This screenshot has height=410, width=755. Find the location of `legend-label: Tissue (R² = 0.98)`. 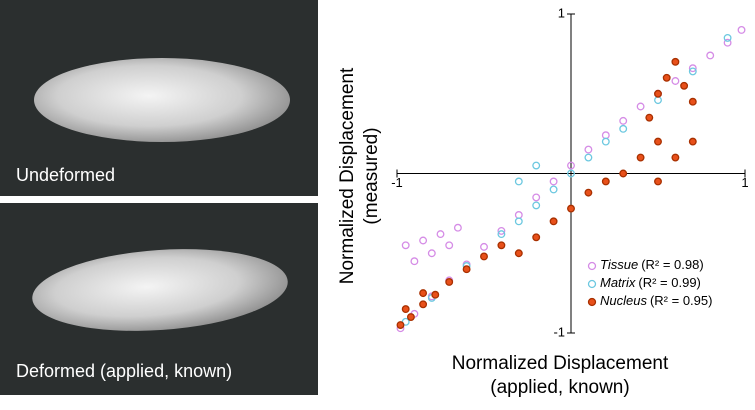

legend-label: Tissue (R² = 0.98) is located at coordinates (652, 264).